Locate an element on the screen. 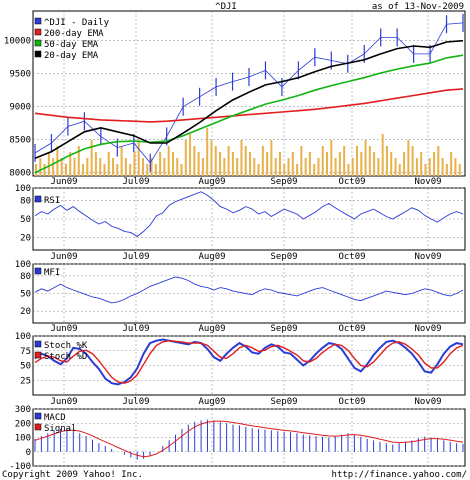 This screenshot has width=470, height=480. y-tick-label: 8000 is located at coordinates (20, 174).